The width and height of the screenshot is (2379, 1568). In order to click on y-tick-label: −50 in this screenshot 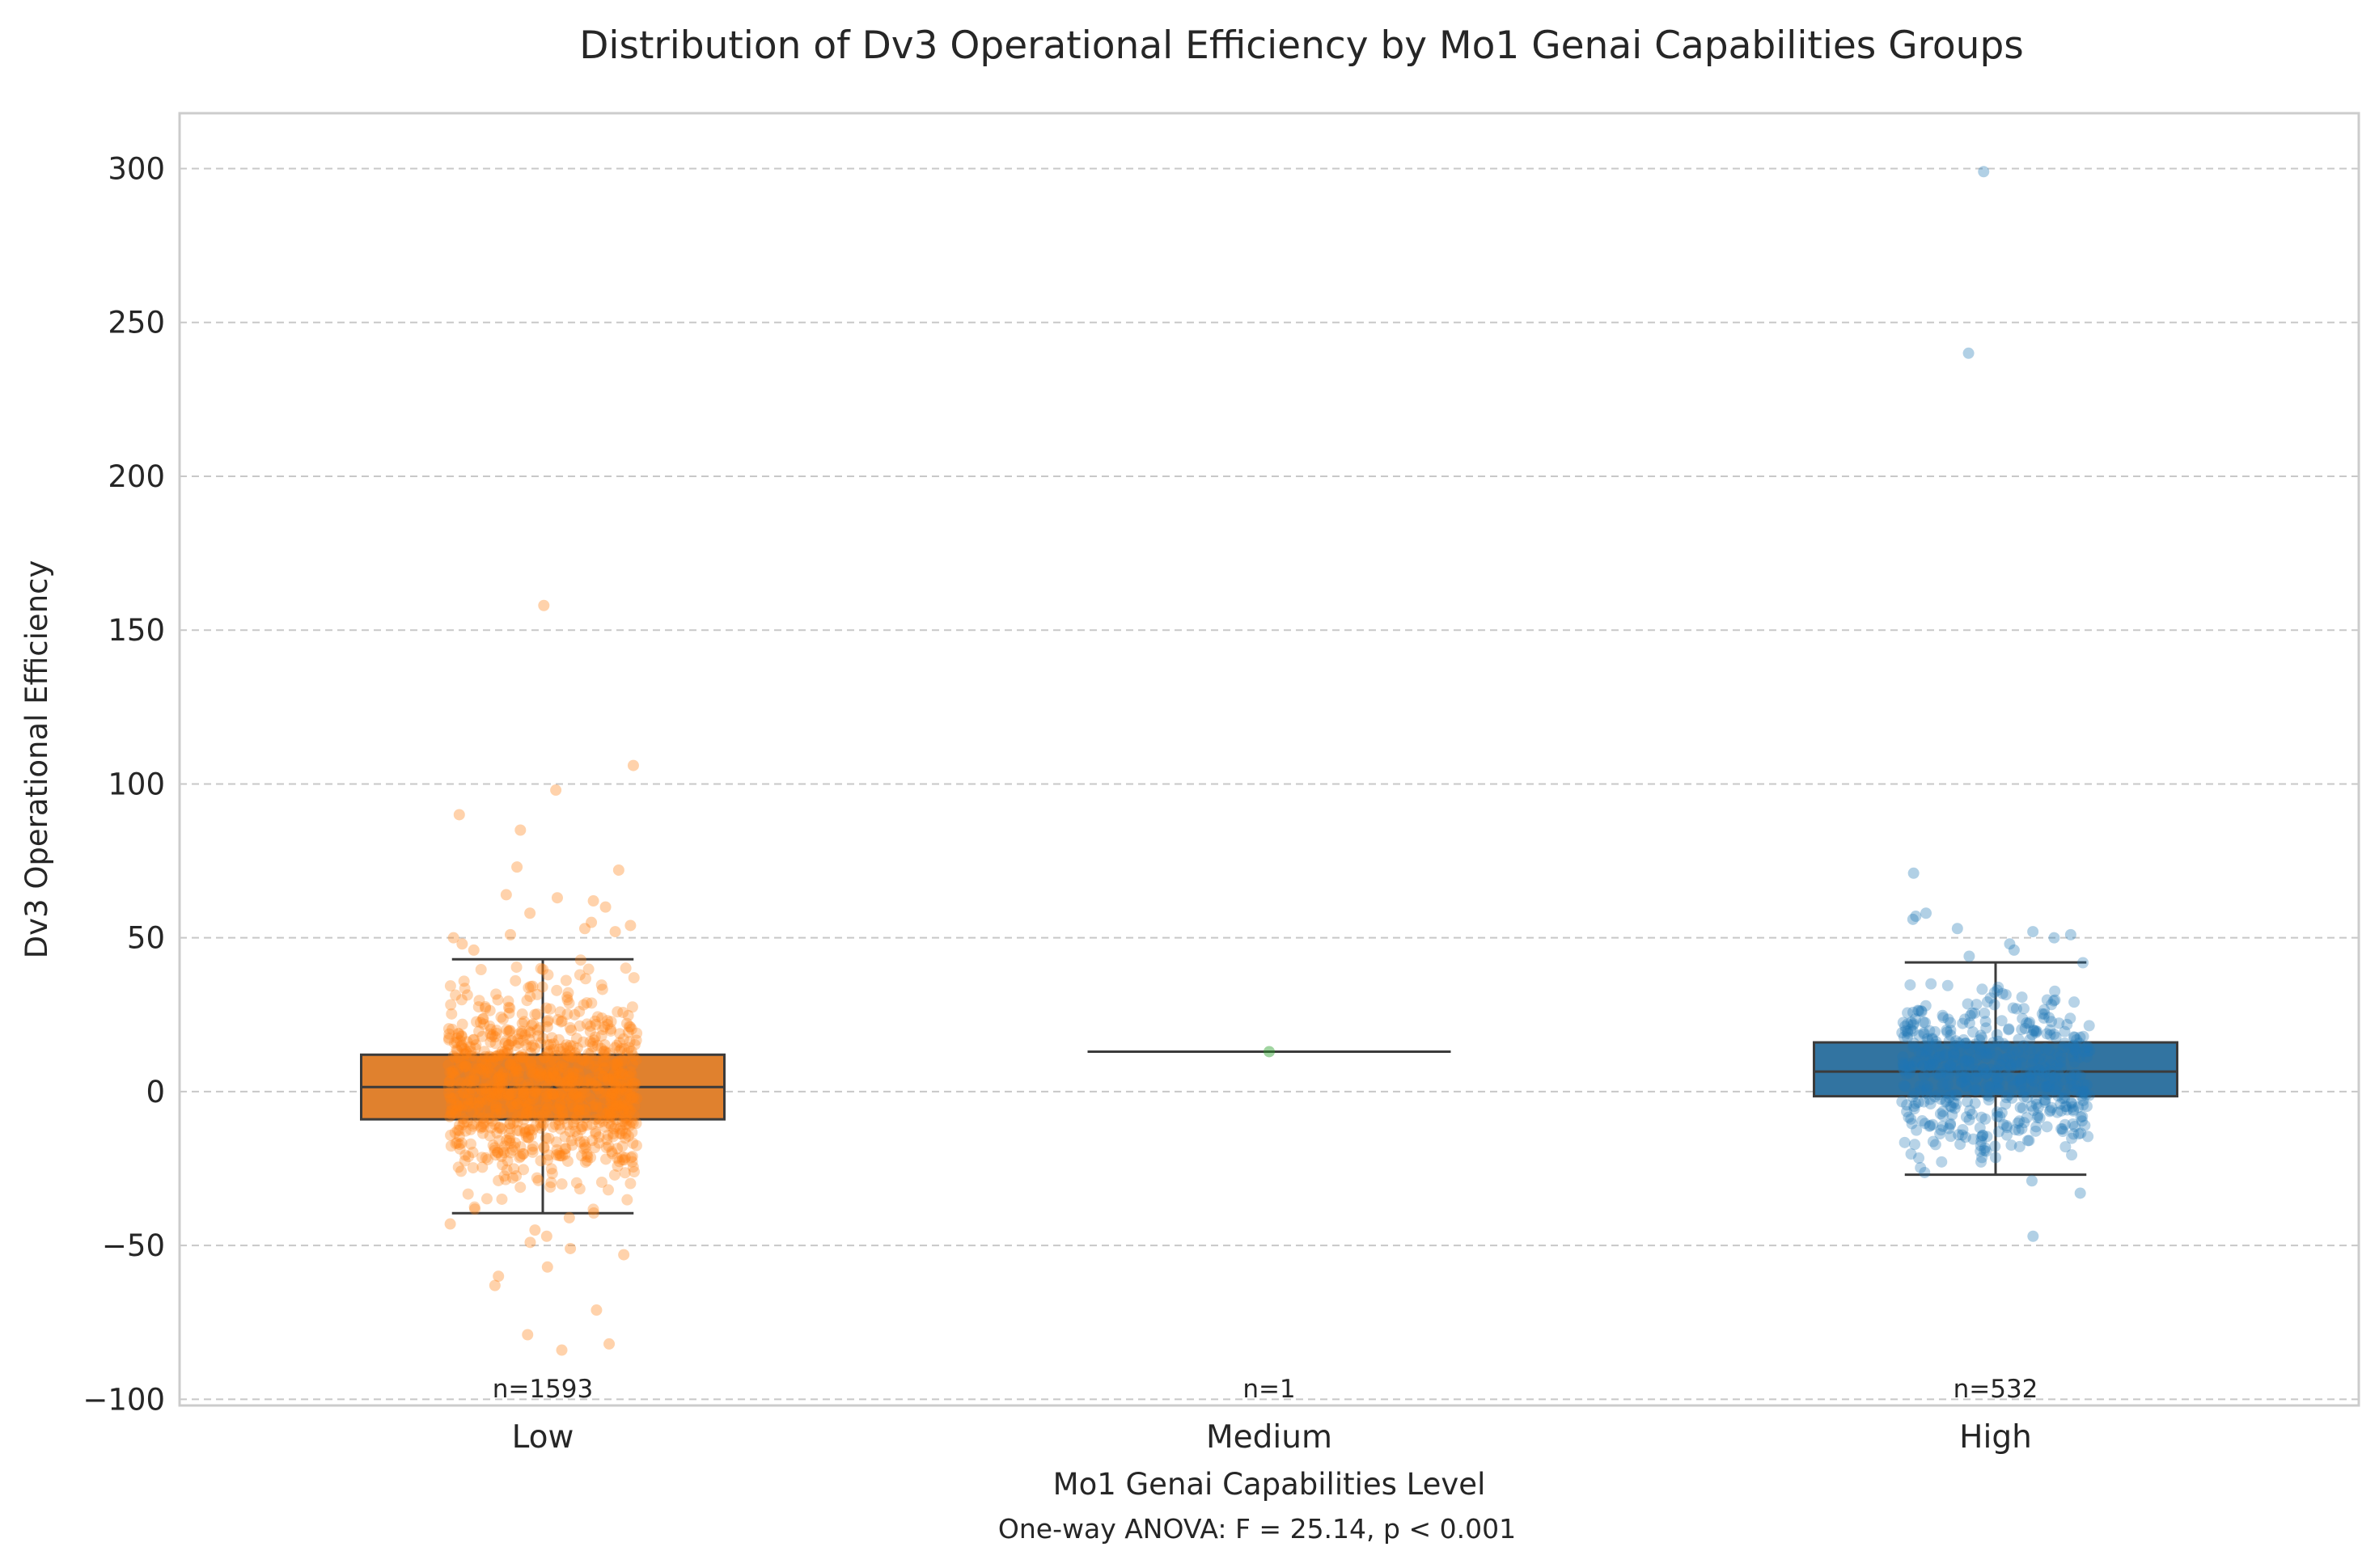, I will do `click(133, 1245)`.